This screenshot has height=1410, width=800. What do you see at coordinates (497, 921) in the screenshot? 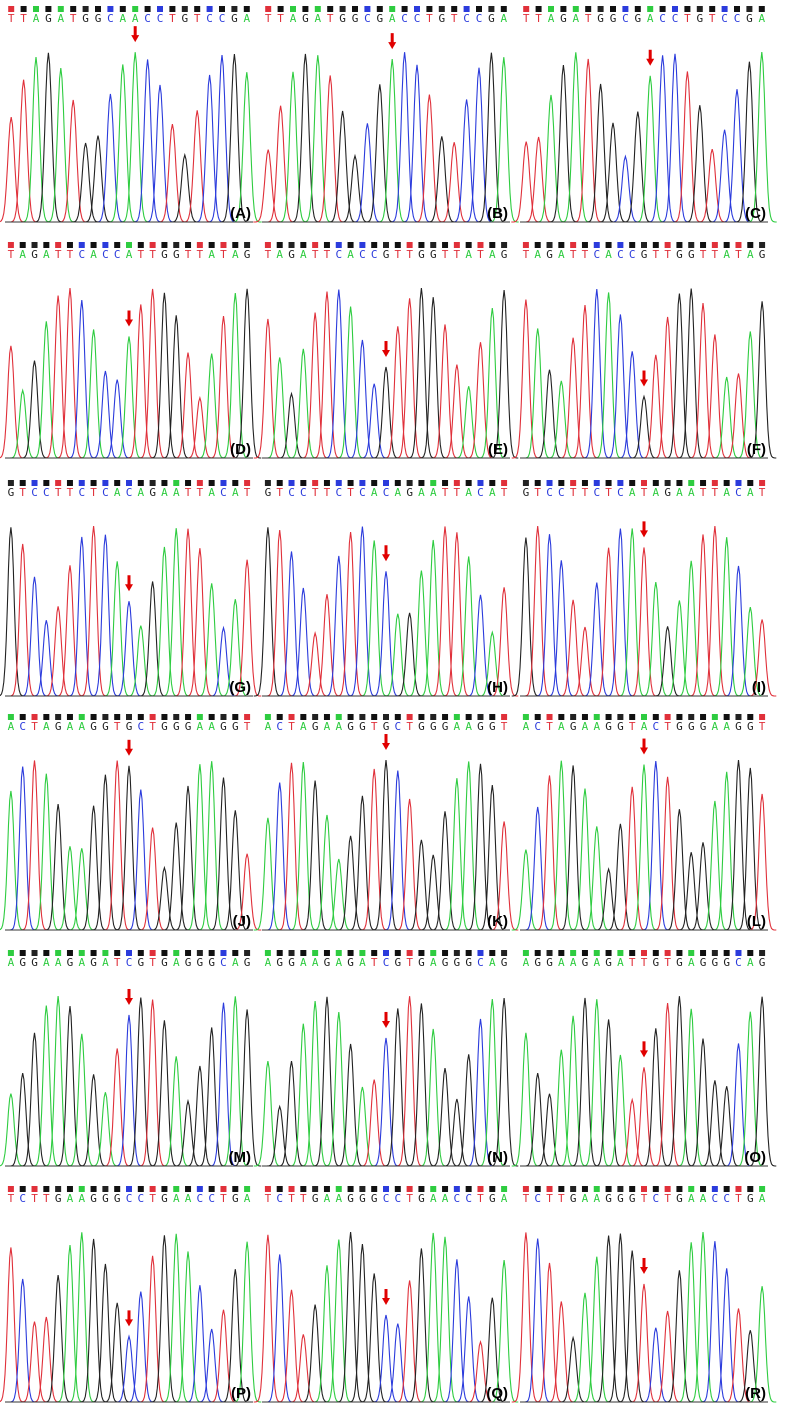
I see `panel-label: (K)` at bounding box center [497, 921].